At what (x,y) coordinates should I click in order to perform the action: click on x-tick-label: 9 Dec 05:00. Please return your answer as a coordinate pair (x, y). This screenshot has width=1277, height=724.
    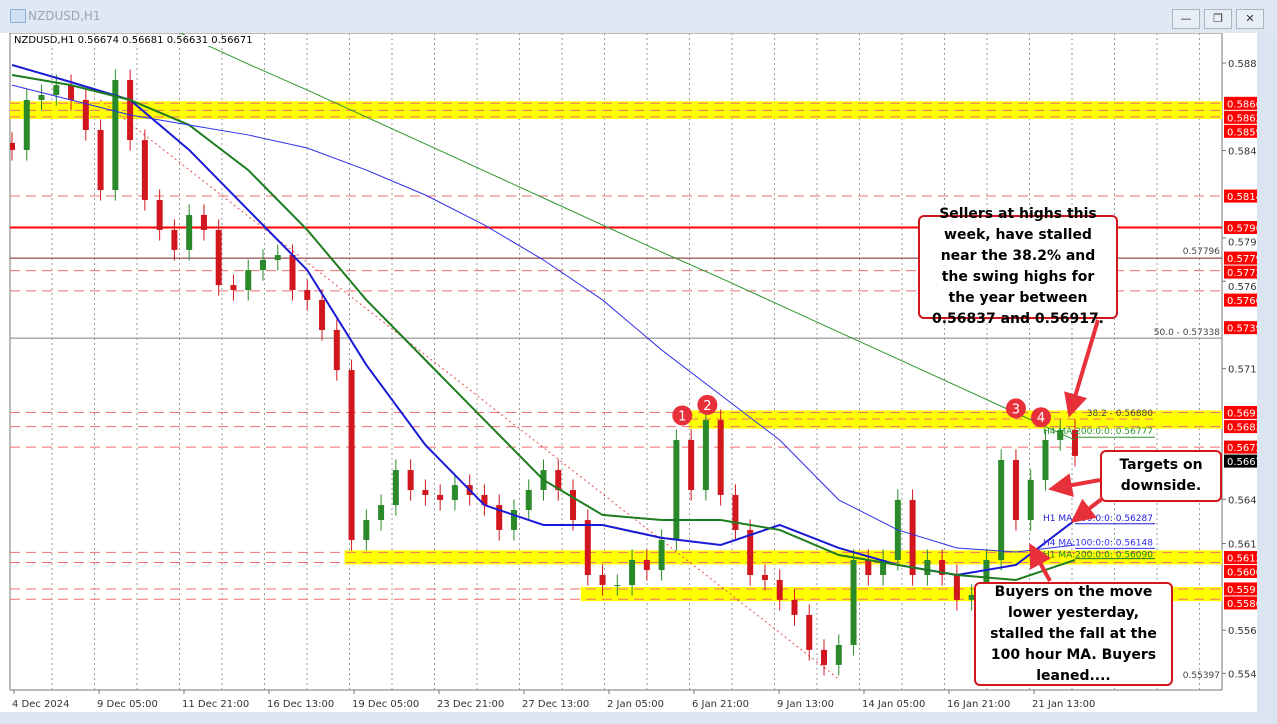
    Looking at the image, I should click on (127, 704).